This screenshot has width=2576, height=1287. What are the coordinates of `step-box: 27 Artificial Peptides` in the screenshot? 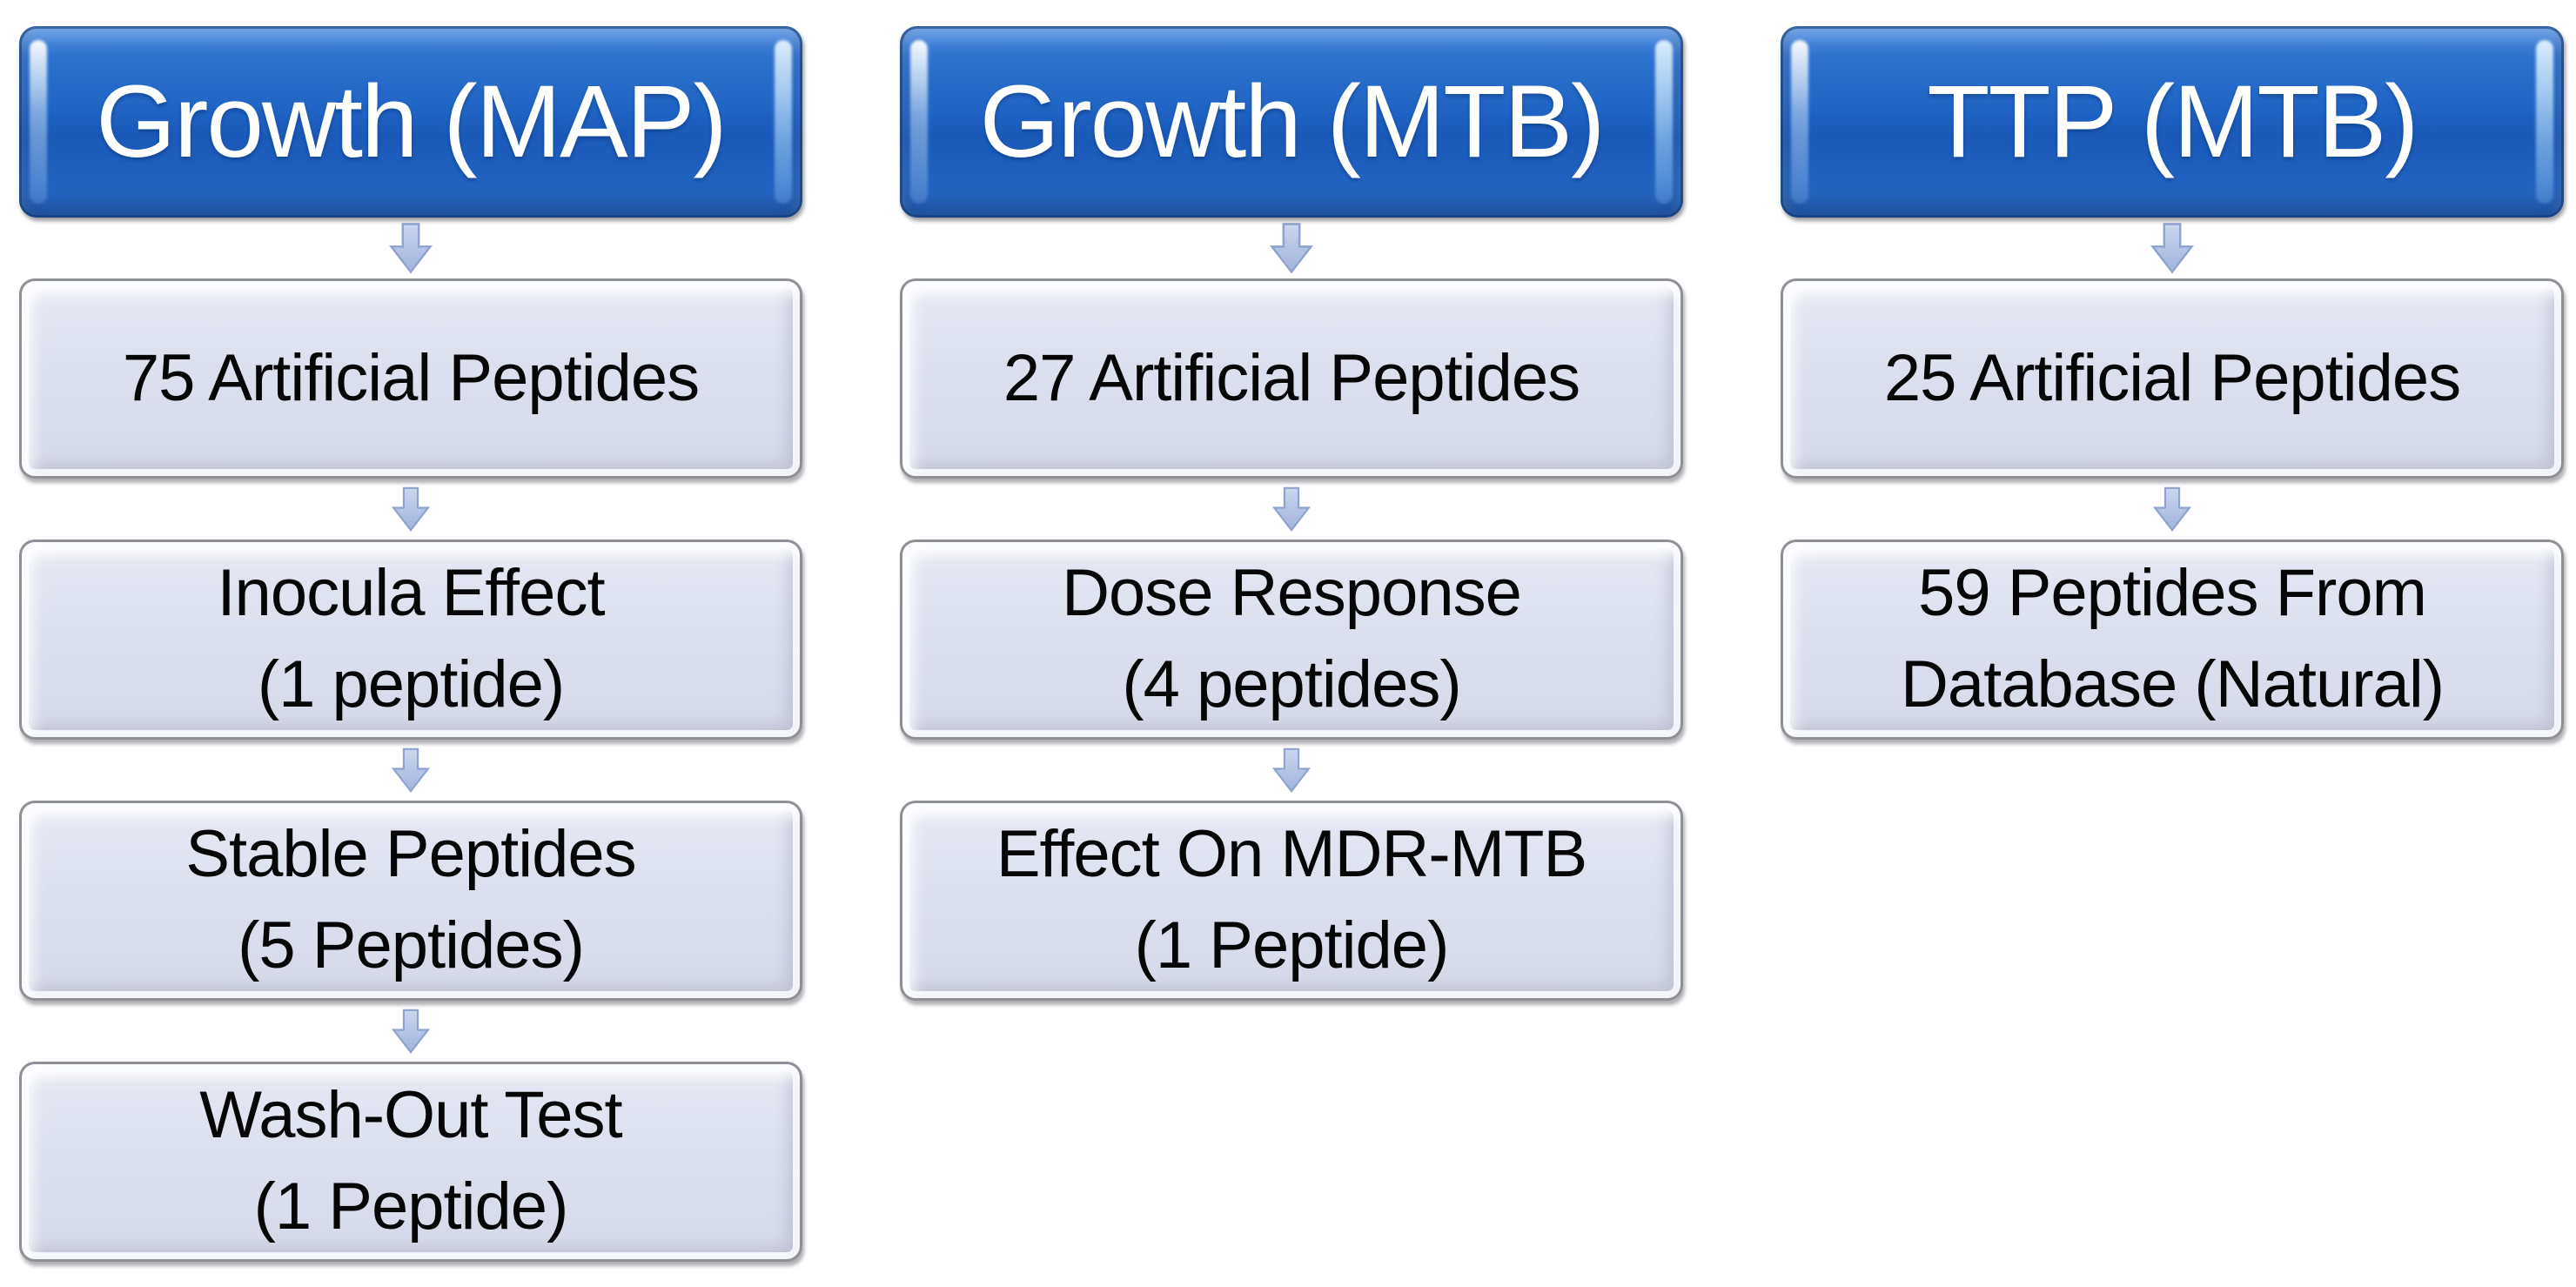 It's located at (1291, 378).